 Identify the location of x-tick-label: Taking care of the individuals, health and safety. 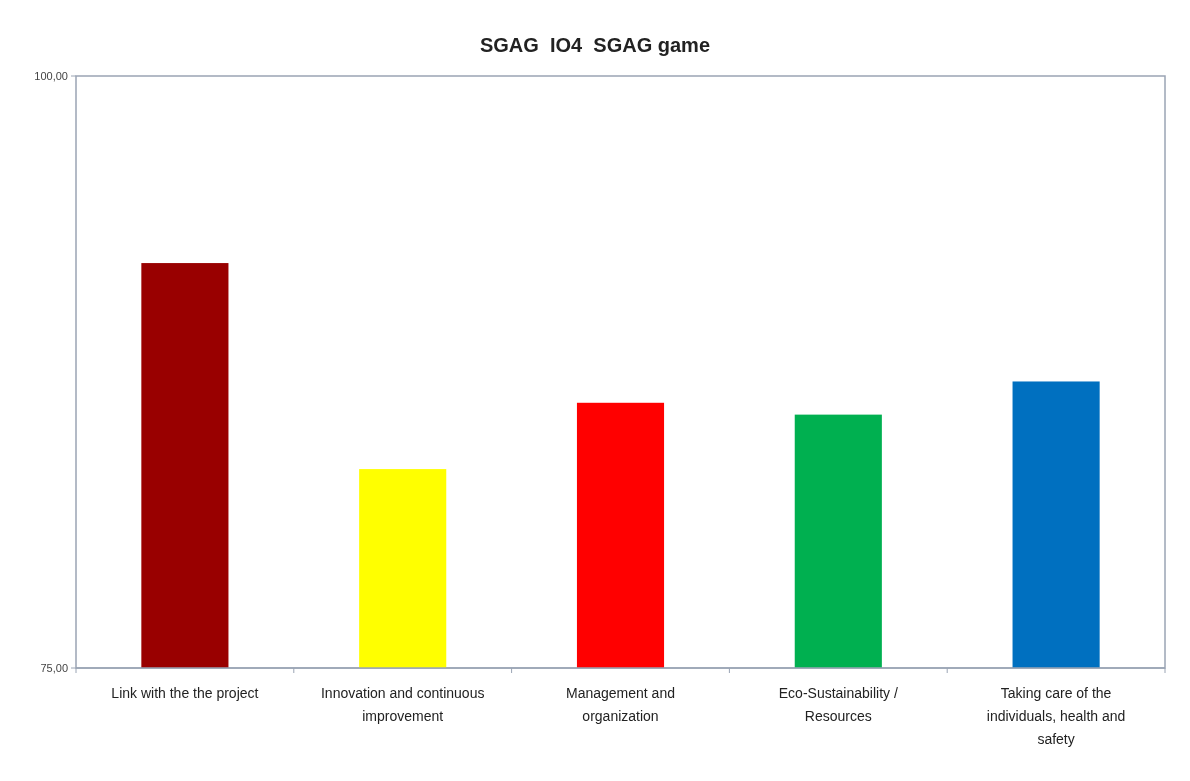
(1056, 716).